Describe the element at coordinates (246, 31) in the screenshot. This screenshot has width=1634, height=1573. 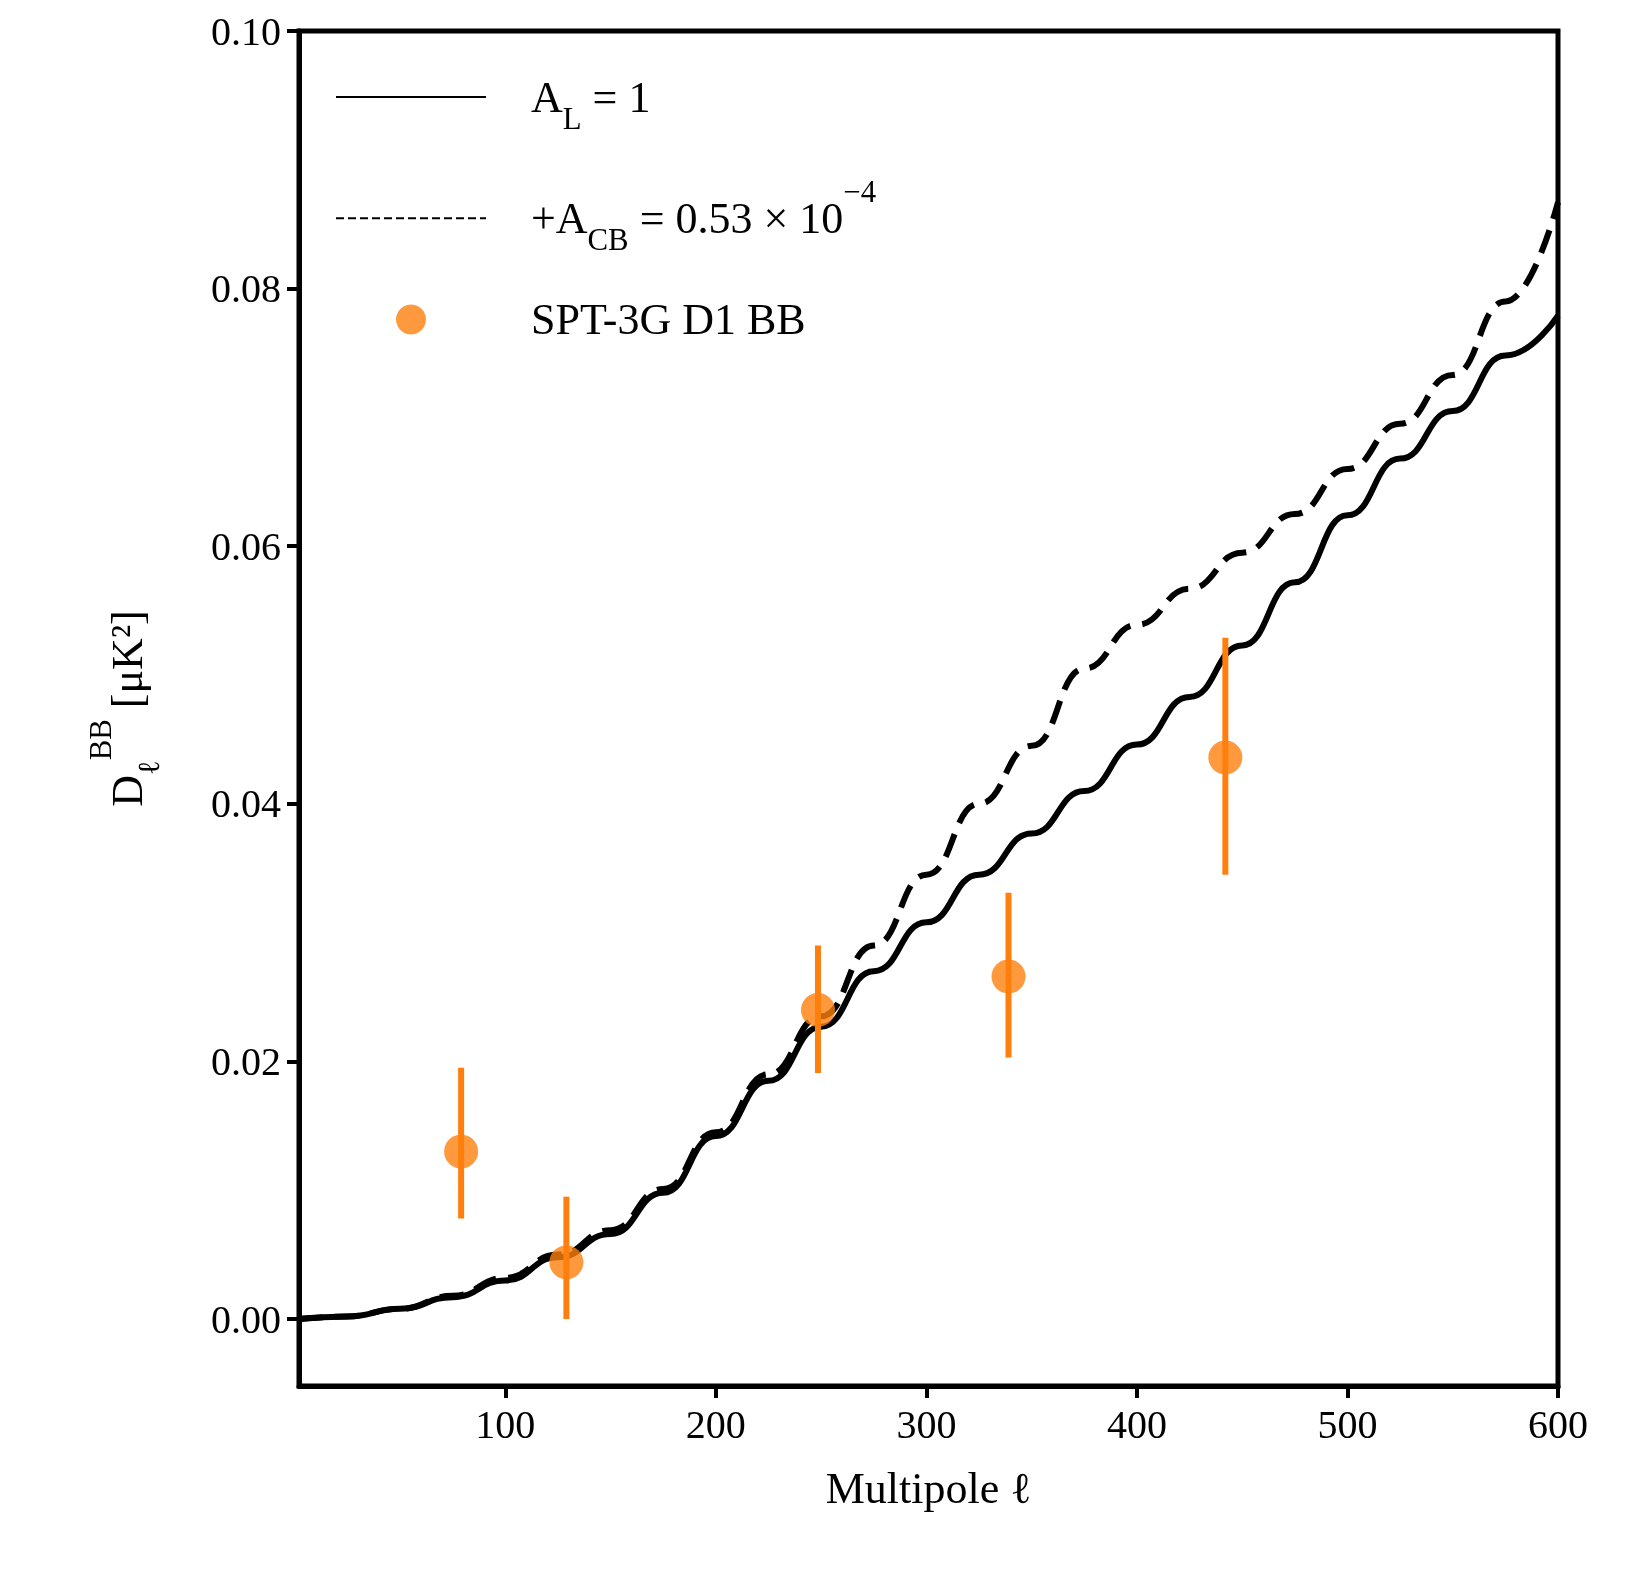
I see `y-tick-label: 0.10` at that location.